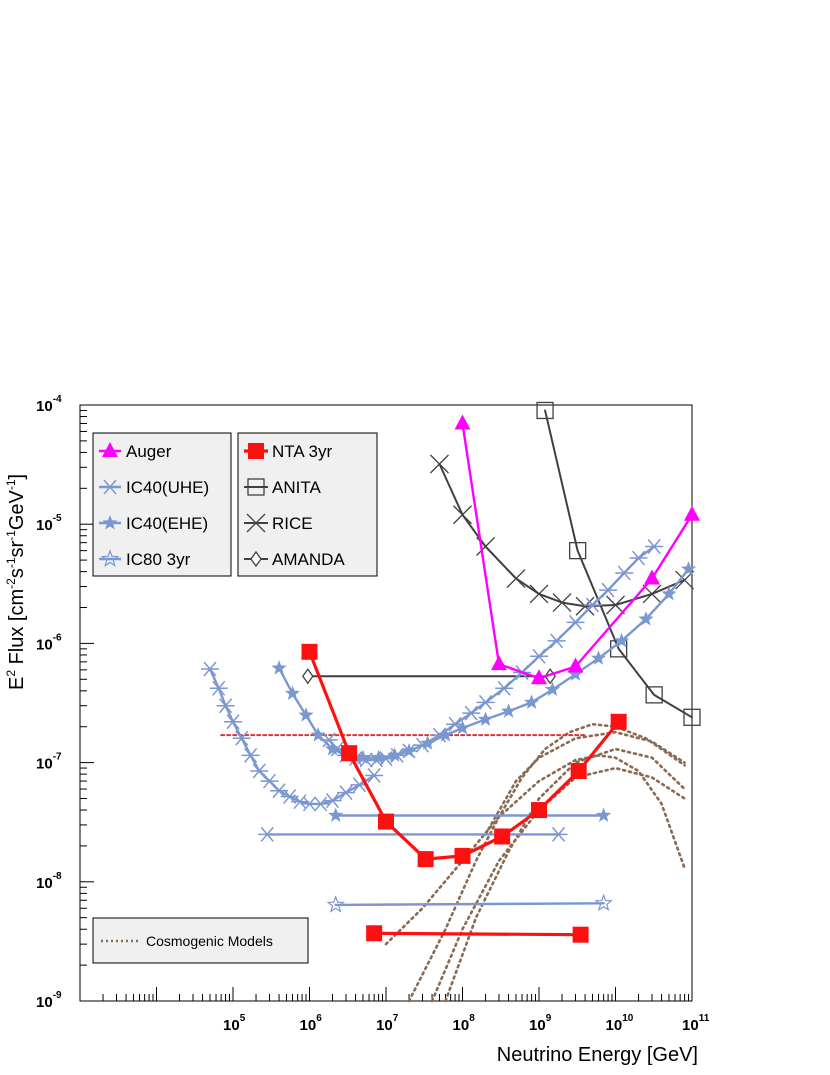 The width and height of the screenshot is (830, 1075). I want to click on x-tick-label: 10⁵, so click(234, 1023).